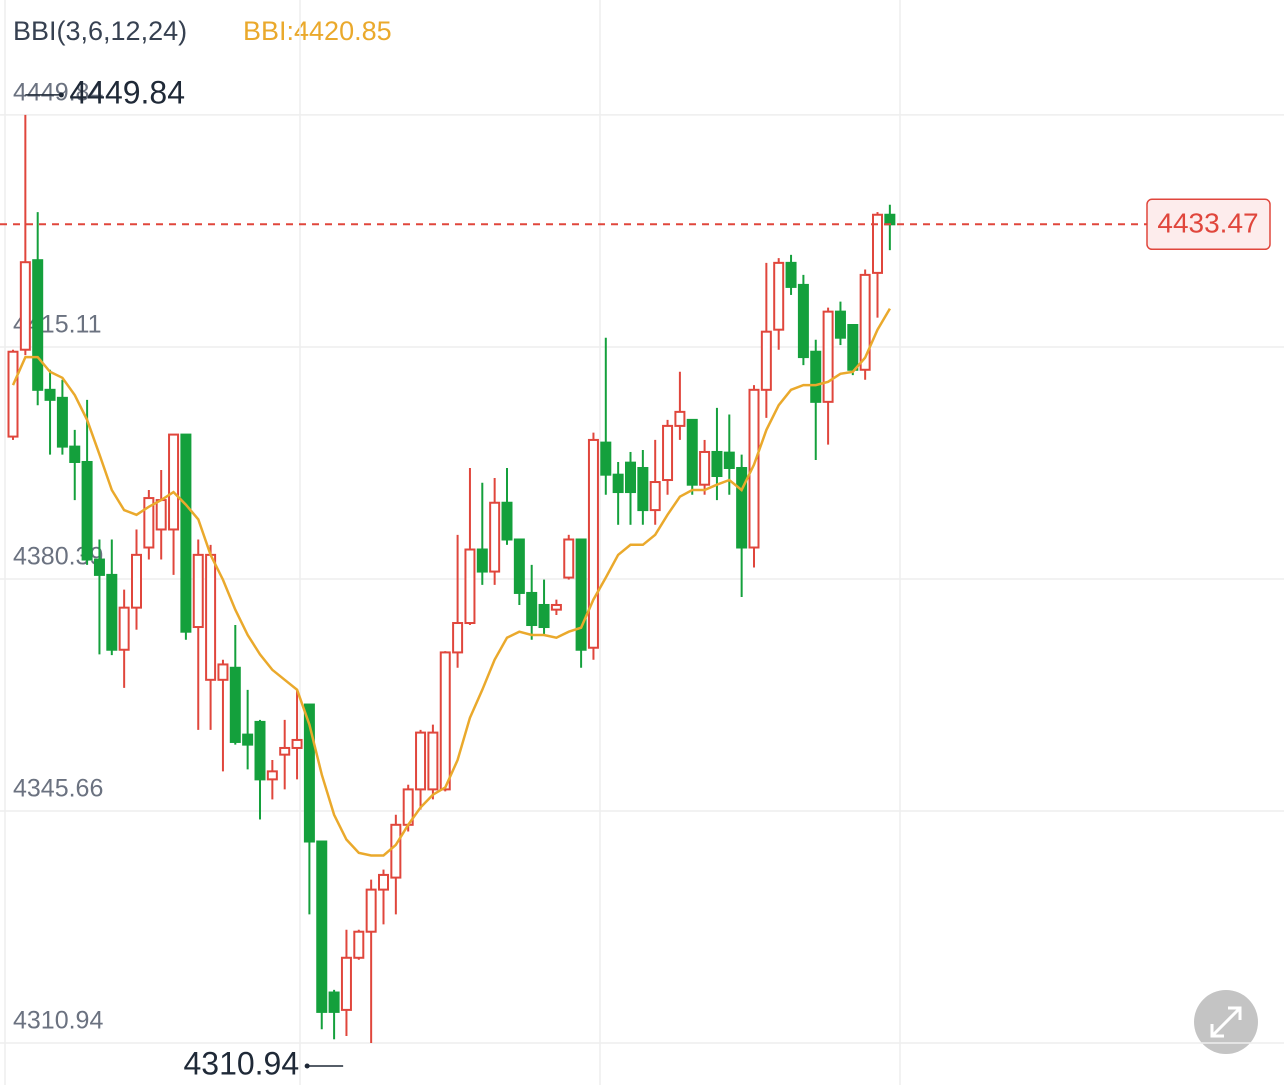 Image resolution: width=1284 pixels, height=1085 pixels. Describe the element at coordinates (58, 789) in the screenshot. I see `y-tick-label: 4345.66` at that location.